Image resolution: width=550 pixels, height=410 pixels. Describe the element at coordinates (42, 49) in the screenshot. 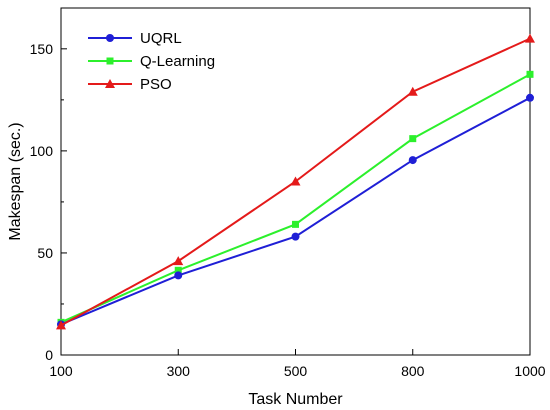

I see `y-tick-label: 150` at that location.